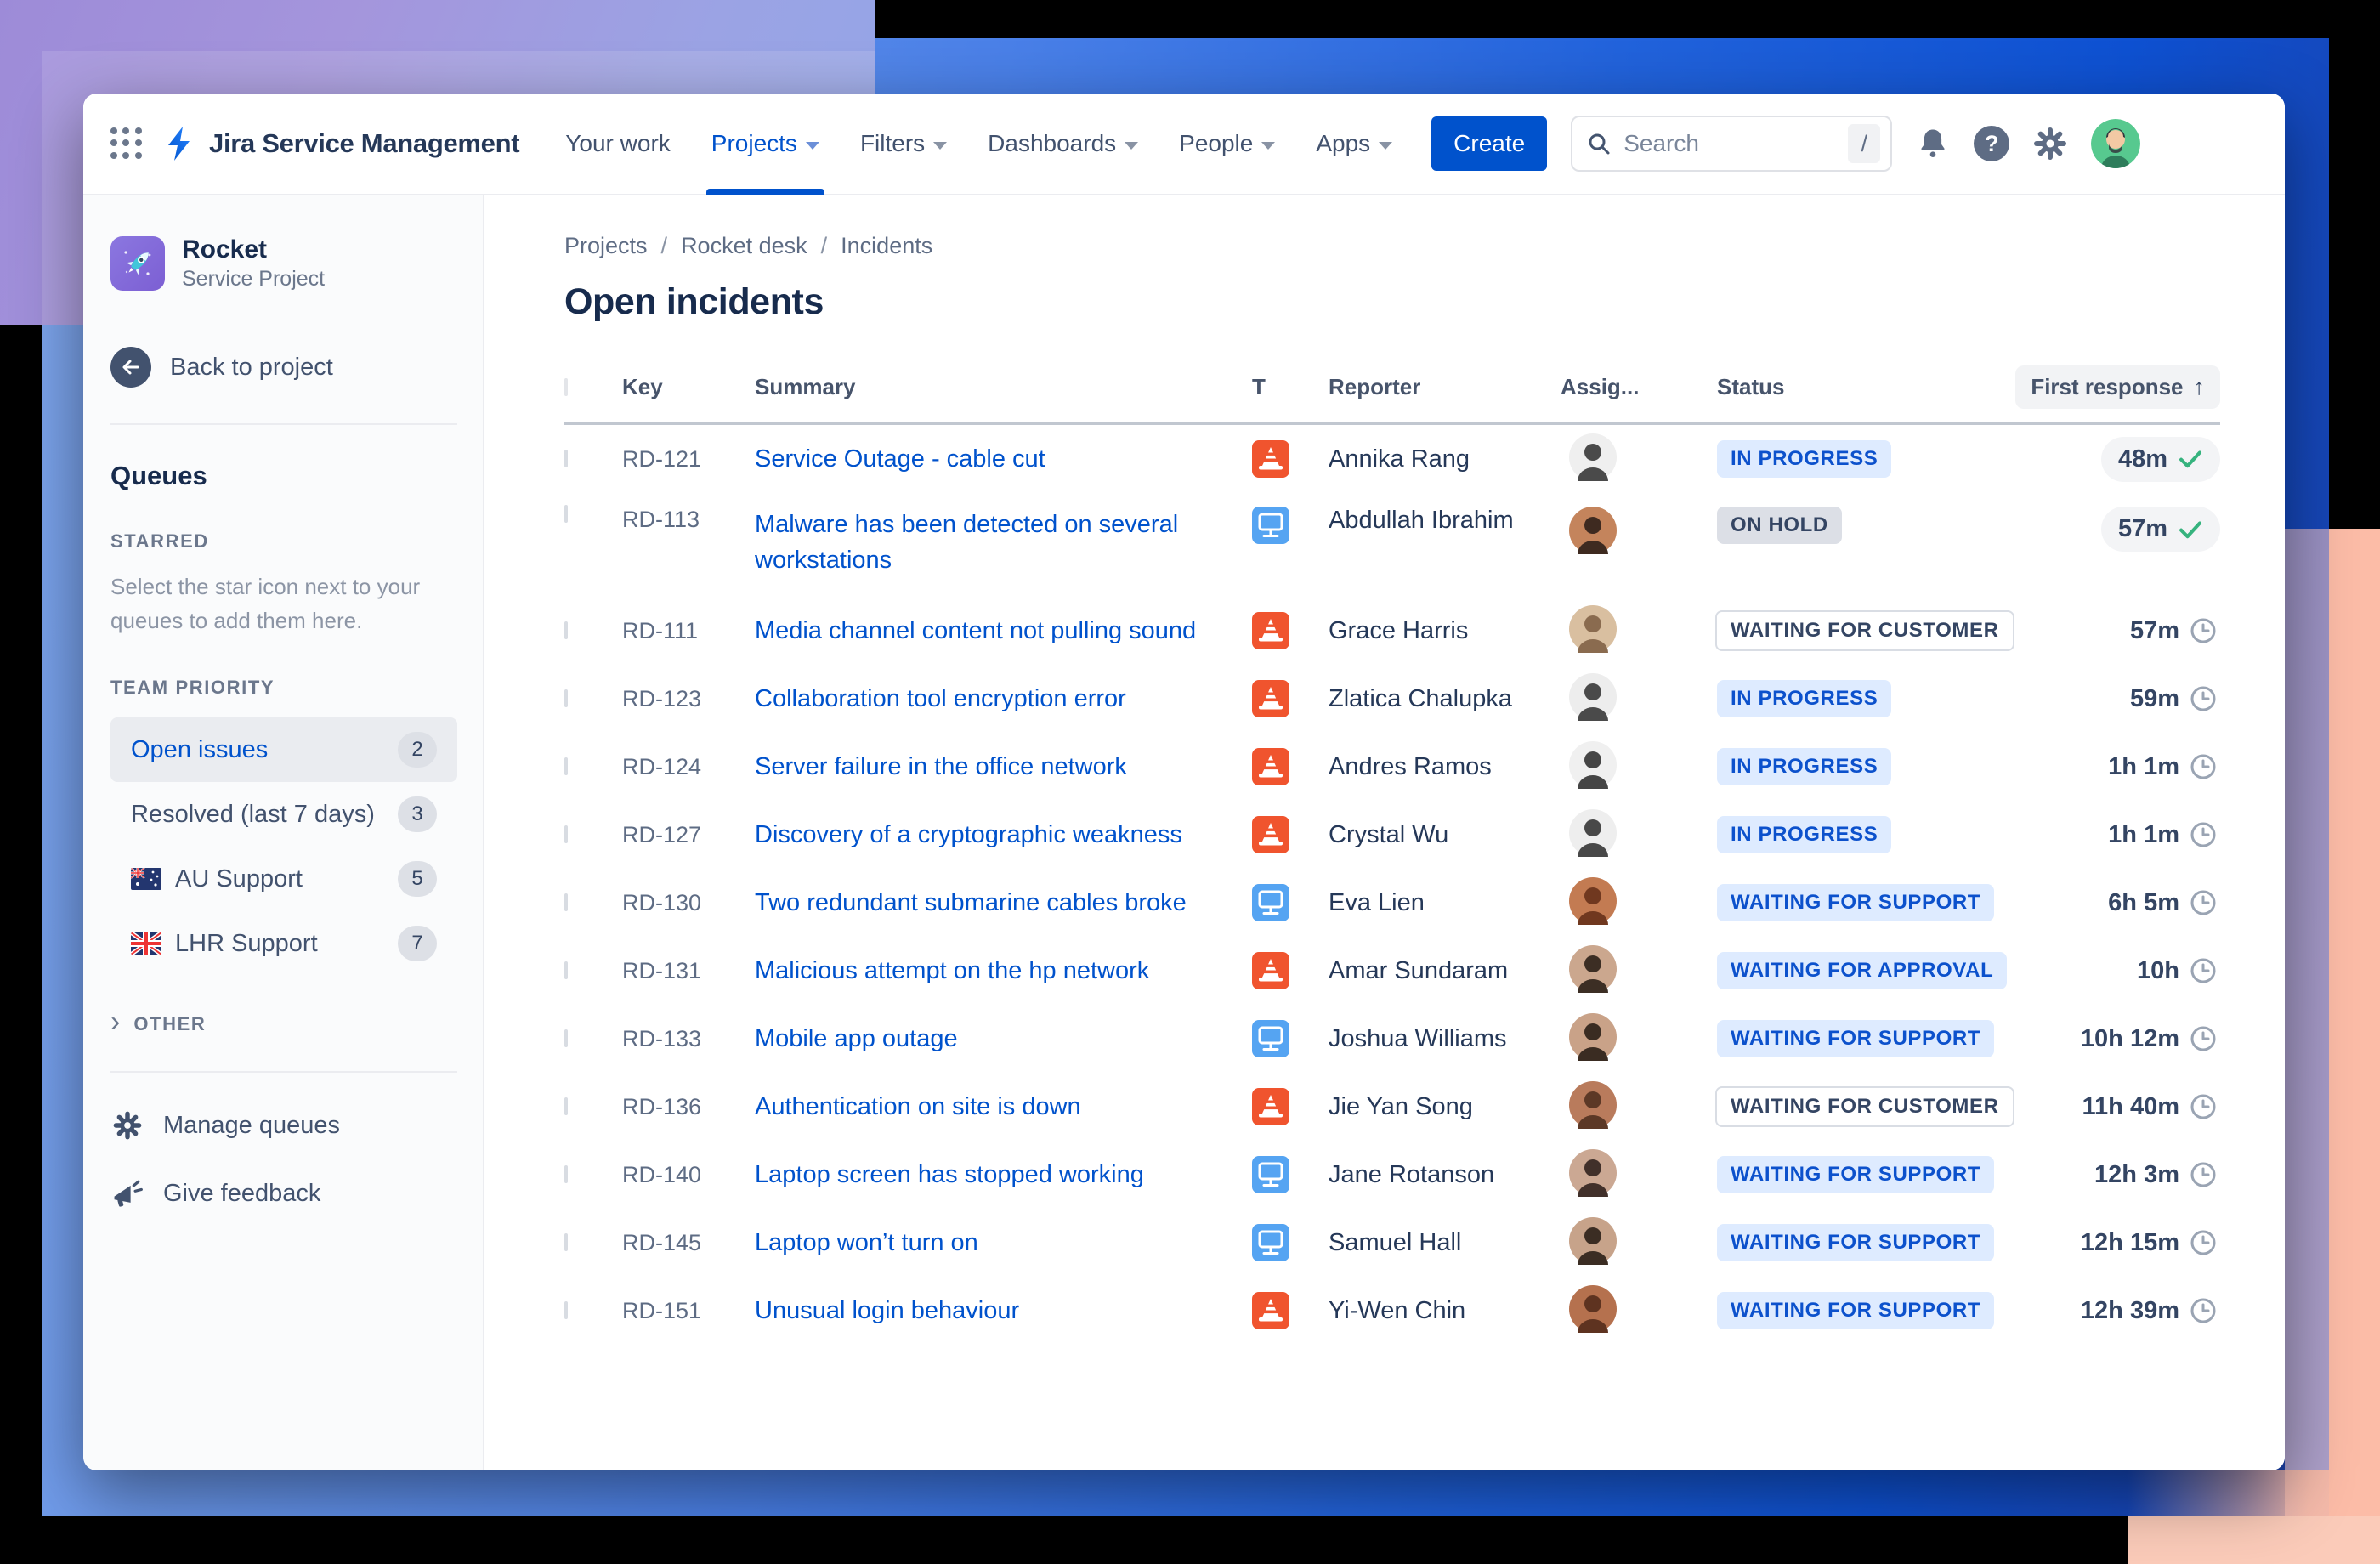  What do you see at coordinates (2142, 459) in the screenshot?
I see `first-response-time: 48m` at bounding box center [2142, 459].